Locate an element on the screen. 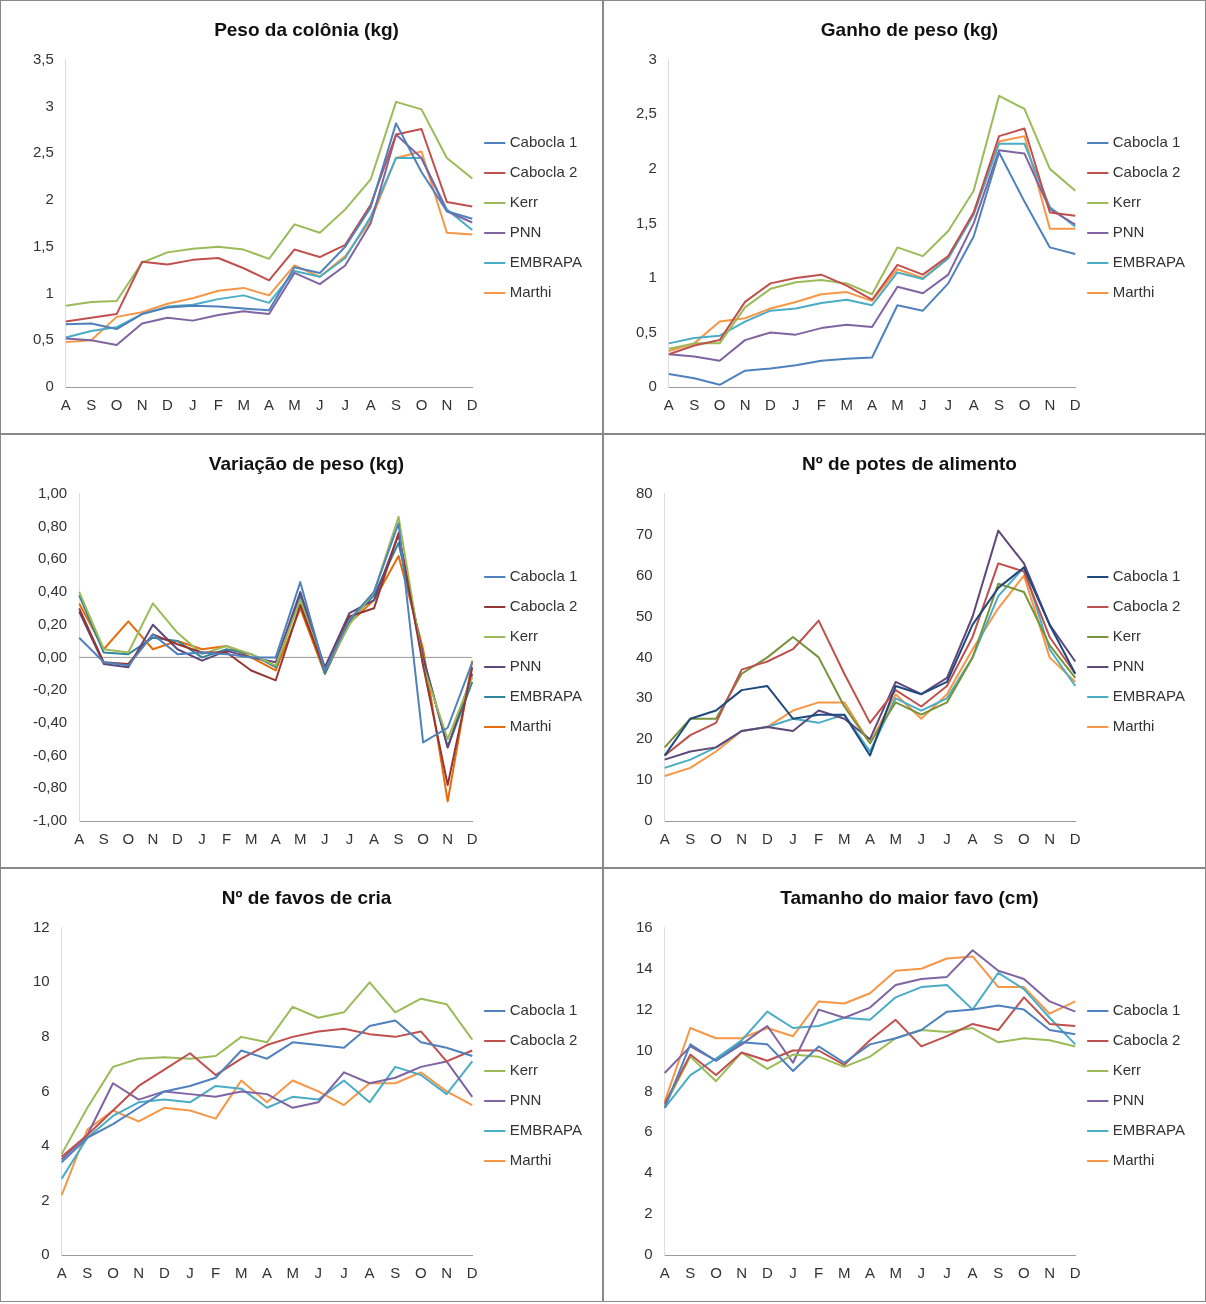 The height and width of the screenshot is (1304, 1206). chart-title: Ganho de peso (kg) is located at coordinates (909, 29).